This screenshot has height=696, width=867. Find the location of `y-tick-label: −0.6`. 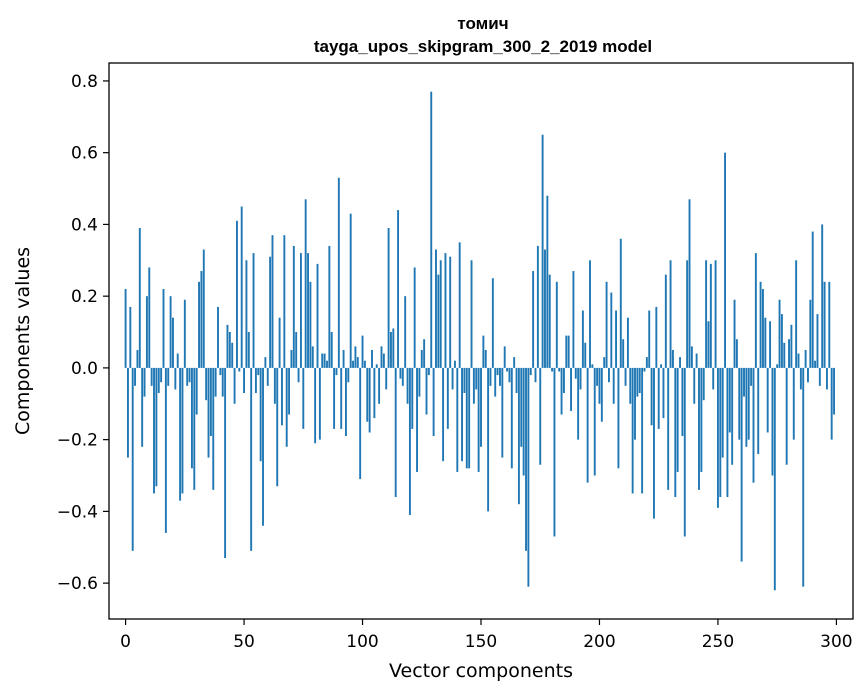

y-tick-label: −0.6 is located at coordinates (77, 584).